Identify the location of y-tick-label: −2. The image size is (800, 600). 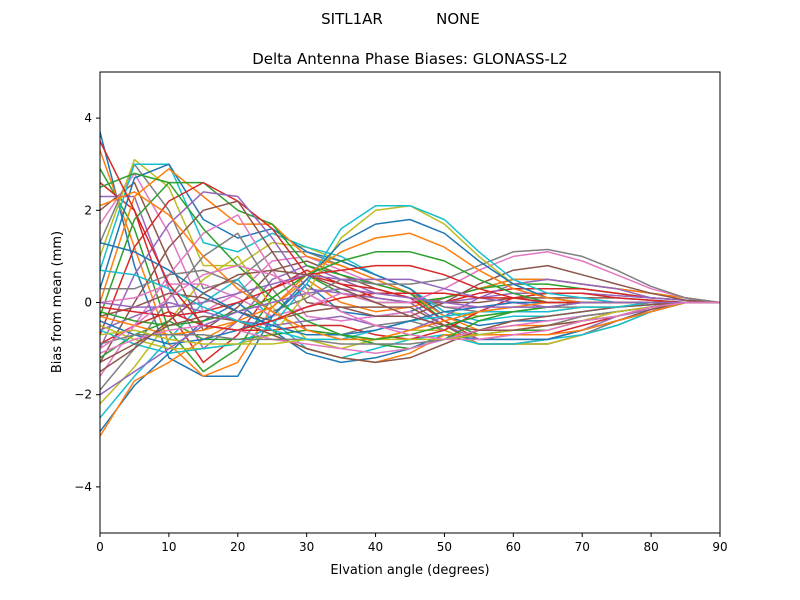
(83, 395).